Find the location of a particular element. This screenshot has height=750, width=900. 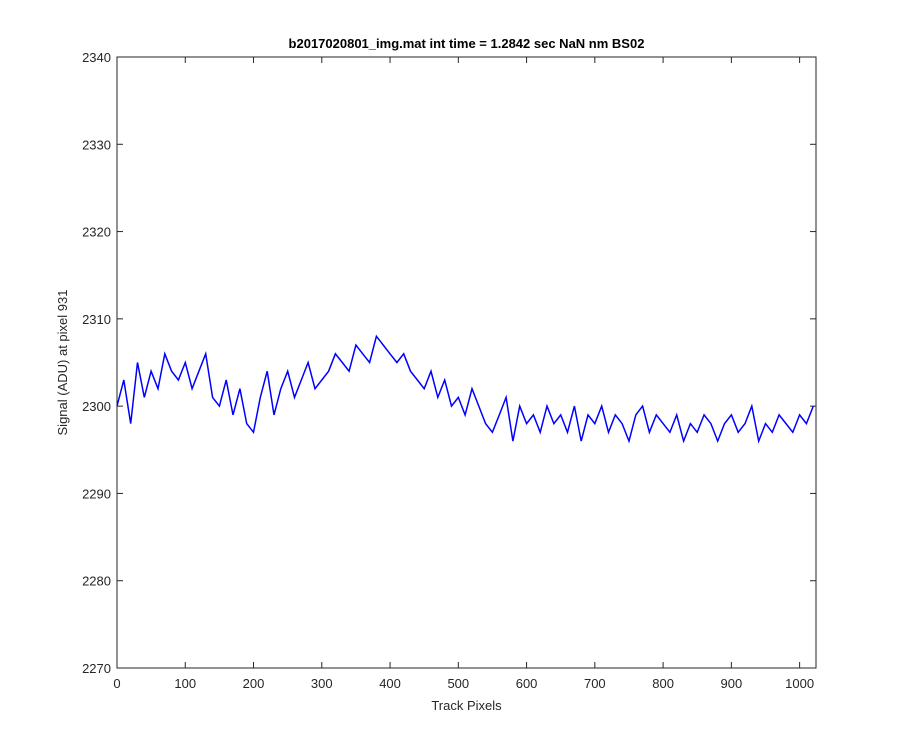

y-tick-label: 2270 is located at coordinates (96, 668).